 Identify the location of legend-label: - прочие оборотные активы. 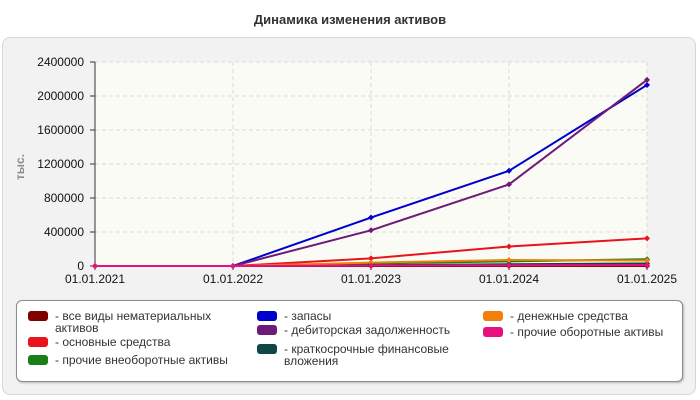
(587, 332).